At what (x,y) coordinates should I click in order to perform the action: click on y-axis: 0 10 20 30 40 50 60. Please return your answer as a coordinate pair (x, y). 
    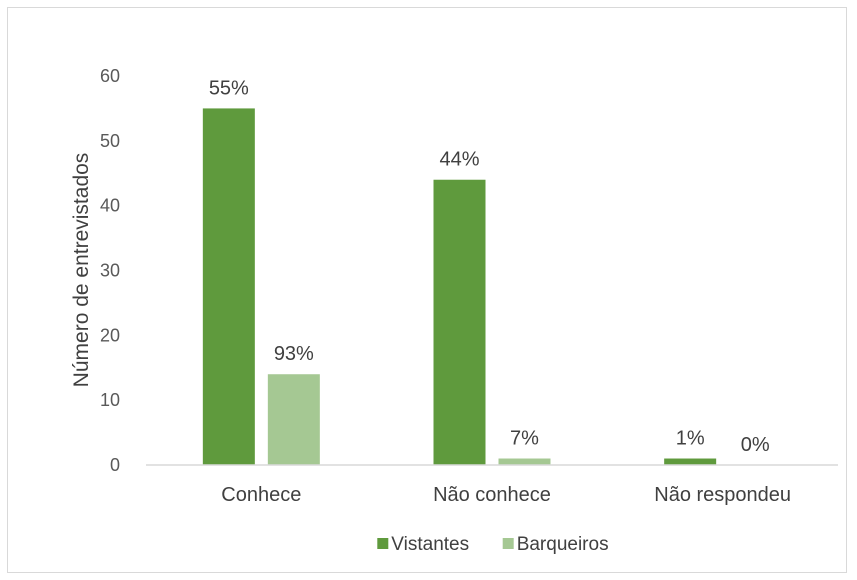
    Looking at the image, I should click on (110, 270).